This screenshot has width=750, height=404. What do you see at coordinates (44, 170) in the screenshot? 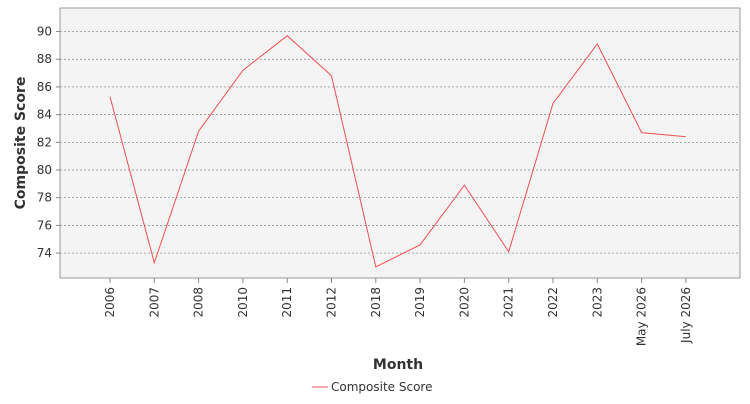
I see `y-tick-label-80: 80` at bounding box center [44, 170].